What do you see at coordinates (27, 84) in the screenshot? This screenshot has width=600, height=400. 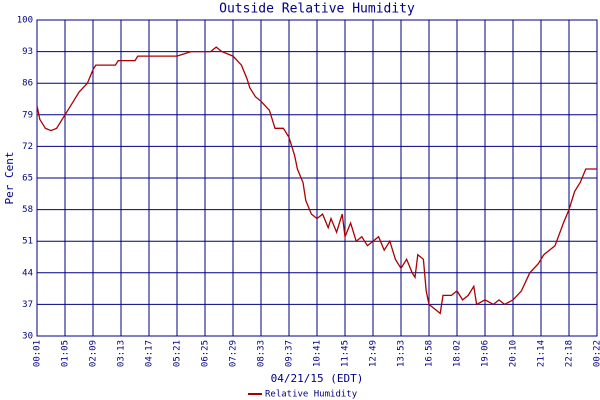 I see `y-tick-label: 86` at bounding box center [27, 84].